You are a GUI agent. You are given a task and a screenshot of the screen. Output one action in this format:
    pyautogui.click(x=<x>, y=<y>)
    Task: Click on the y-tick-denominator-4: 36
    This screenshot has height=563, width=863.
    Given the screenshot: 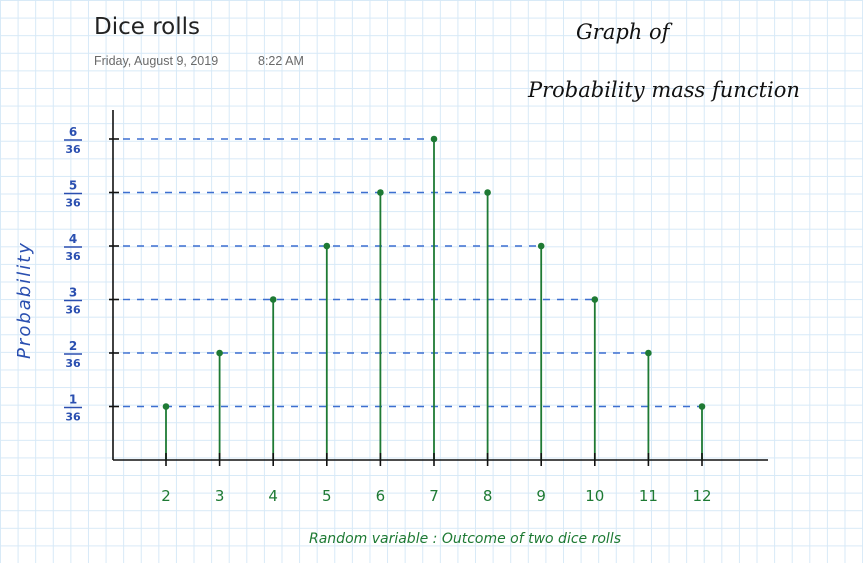 What is the action you would take?
    pyautogui.click(x=73, y=256)
    